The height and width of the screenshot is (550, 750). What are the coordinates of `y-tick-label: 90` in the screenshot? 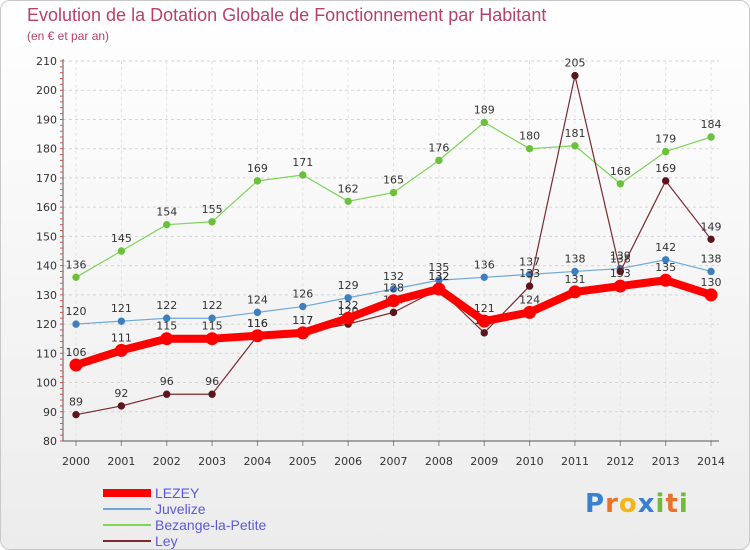 It's located at (50, 412).